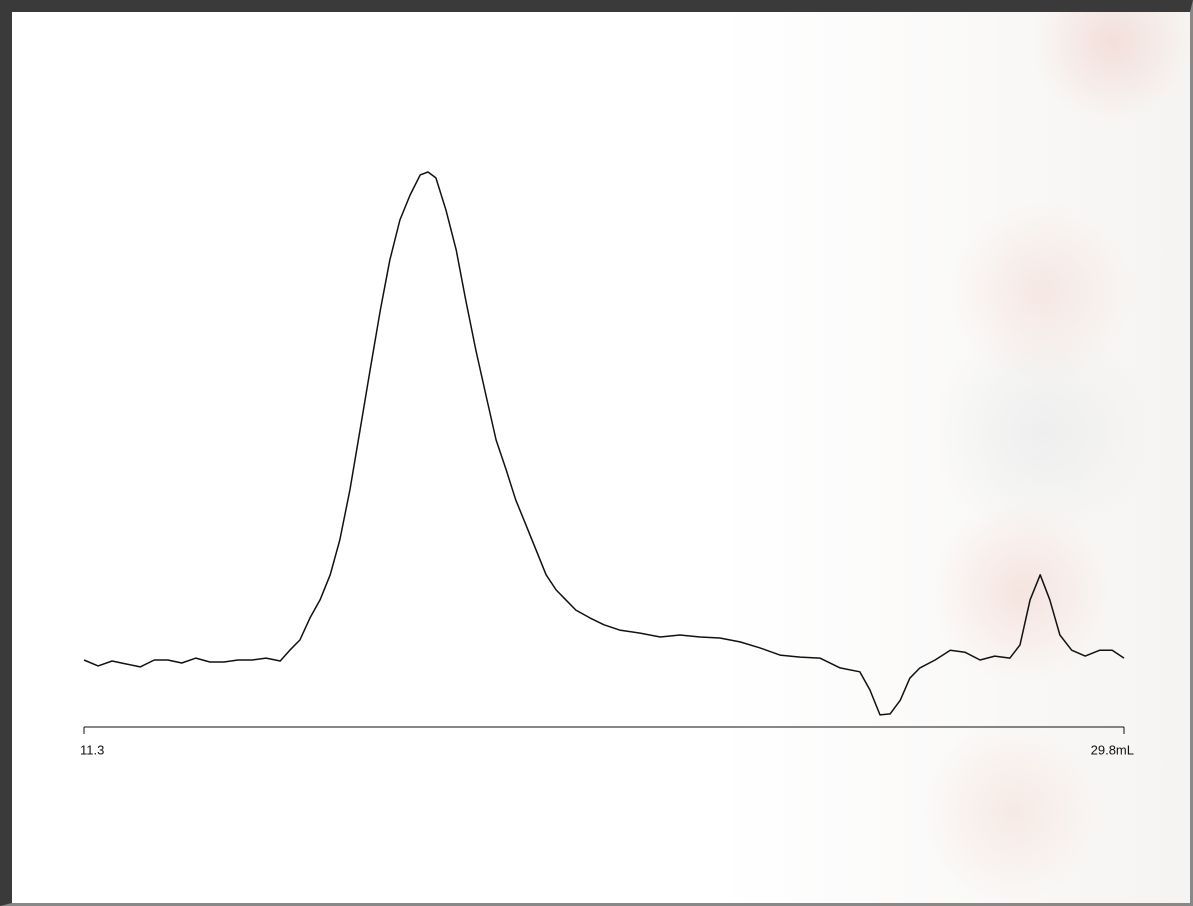 This screenshot has height=906, width=1193. Describe the element at coordinates (1112, 749) in the screenshot. I see `x-tick-label: 29.8mL` at that location.